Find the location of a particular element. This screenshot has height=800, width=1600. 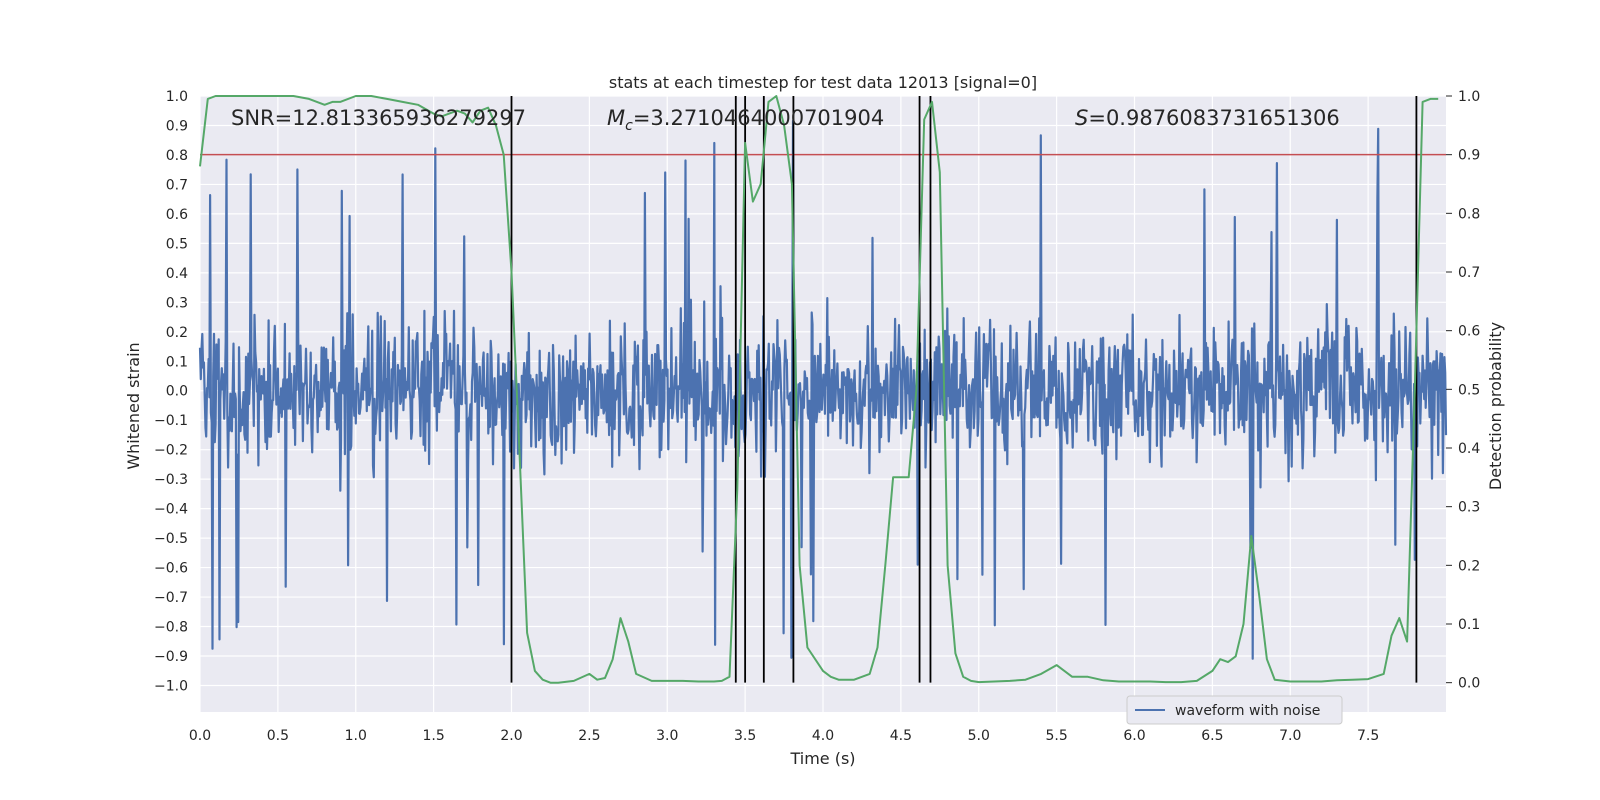

y-tick-label: 0.8 is located at coordinates (177, 156).